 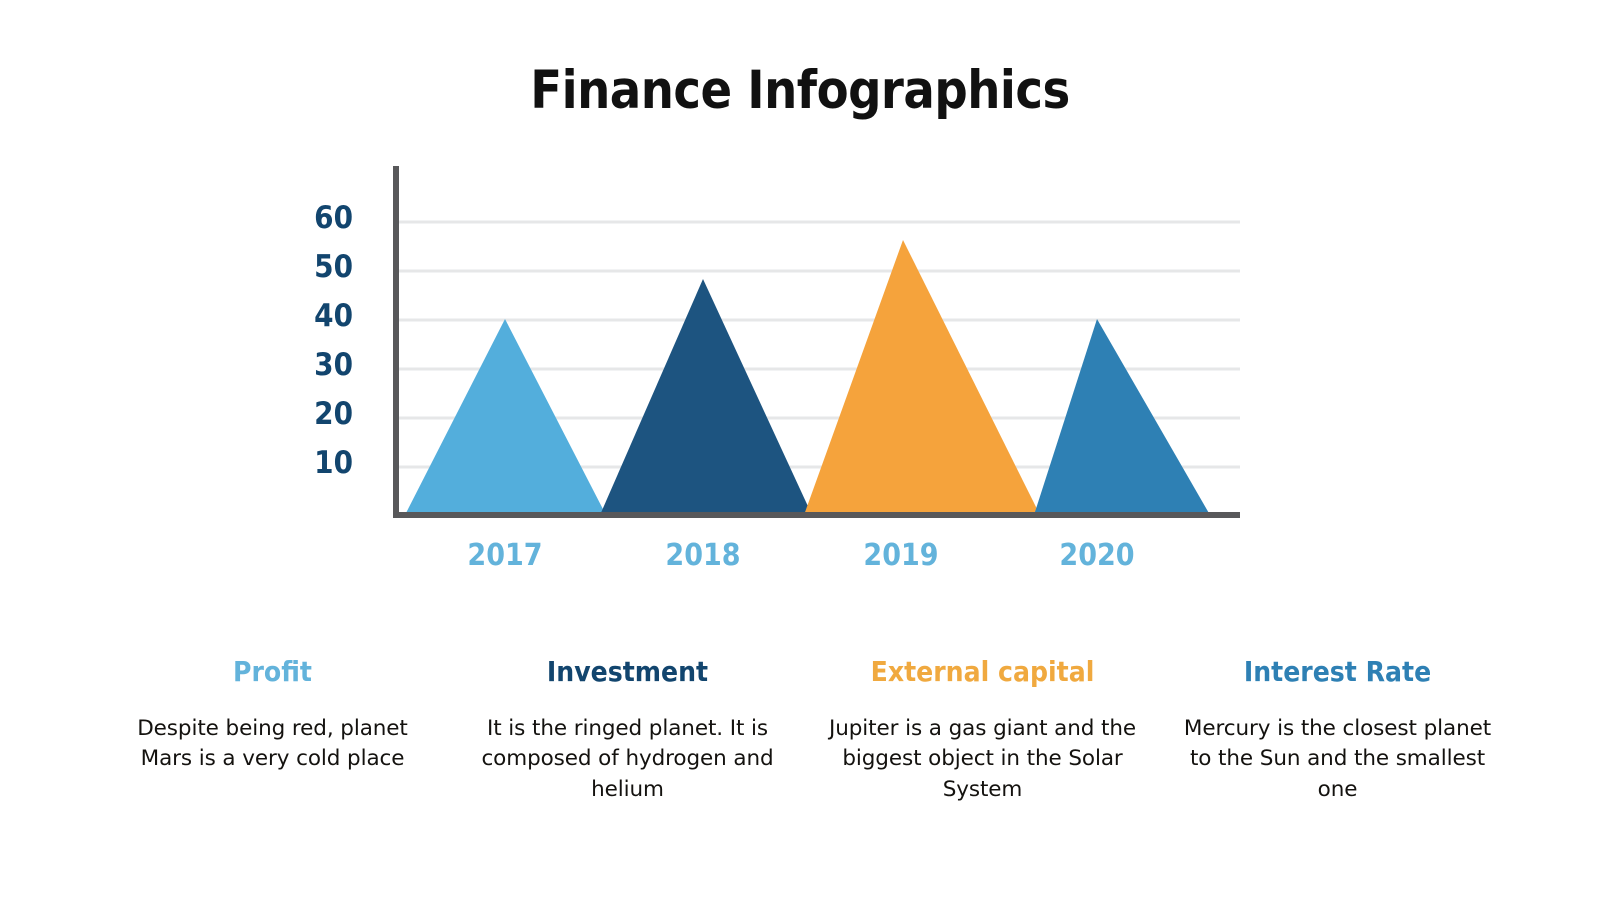 What do you see at coordinates (272, 671) in the screenshot?
I see `legend-title-profit: Profit` at bounding box center [272, 671].